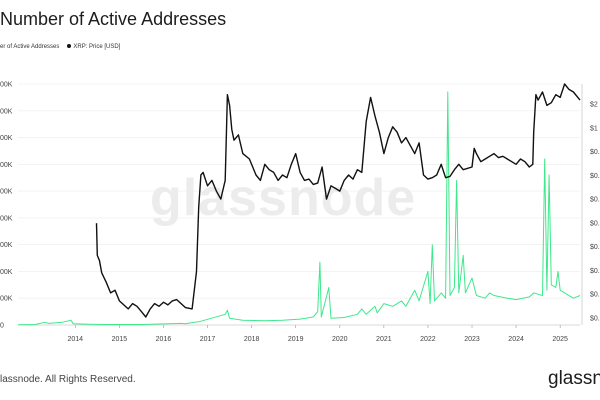  I want to click on legend: er of Active Addresses XRP: Price [USD], so click(60, 47).